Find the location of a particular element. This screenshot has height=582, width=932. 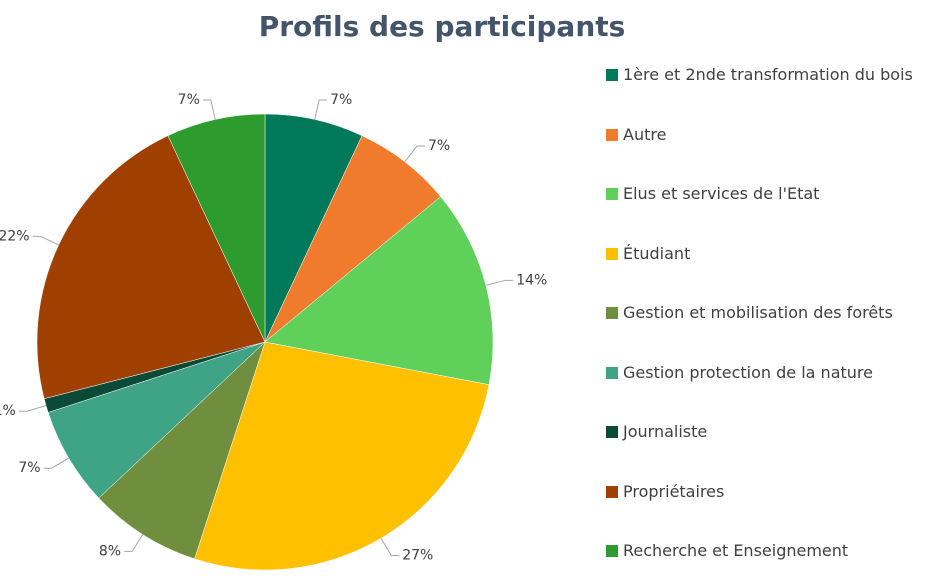

legend-item: Autre is located at coordinates (766, 135).